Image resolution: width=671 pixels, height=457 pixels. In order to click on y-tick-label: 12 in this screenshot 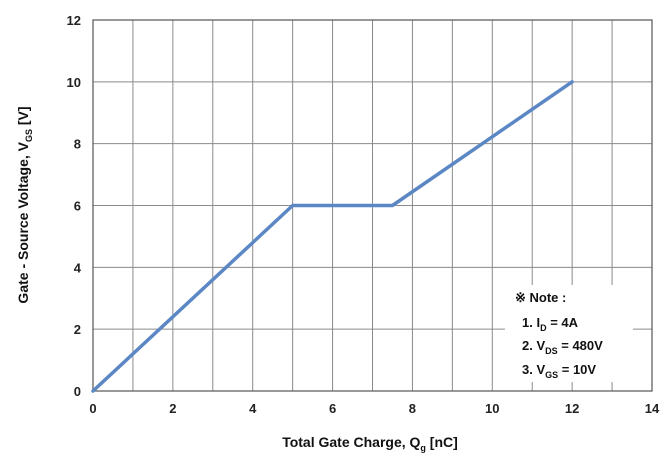, I will do `click(74, 20)`.